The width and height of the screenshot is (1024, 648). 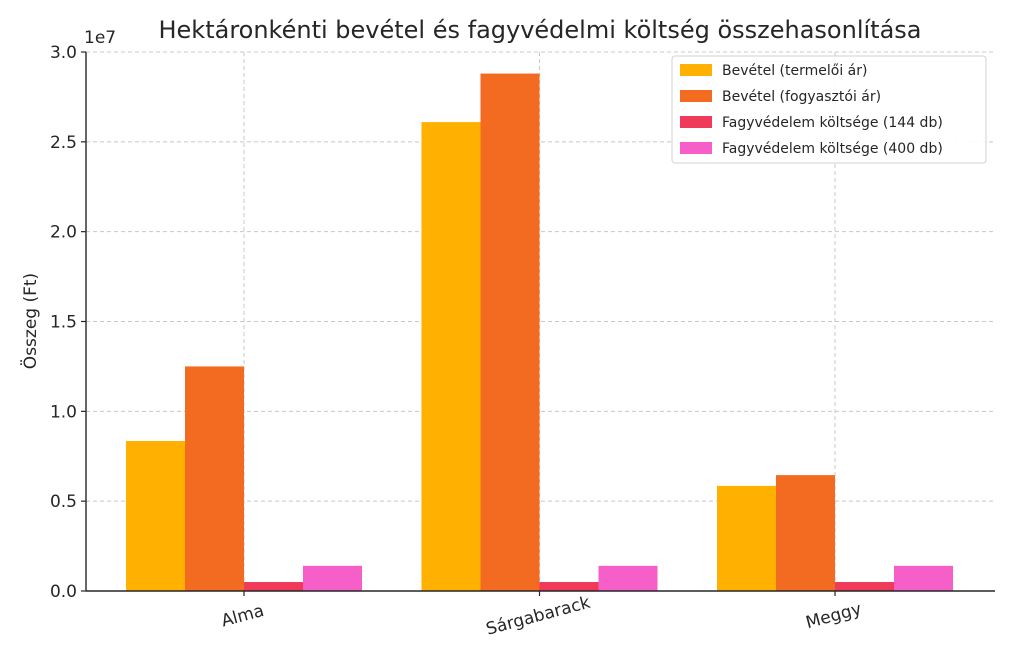 I want to click on y-tick-label: 2.0, so click(x=63, y=233).